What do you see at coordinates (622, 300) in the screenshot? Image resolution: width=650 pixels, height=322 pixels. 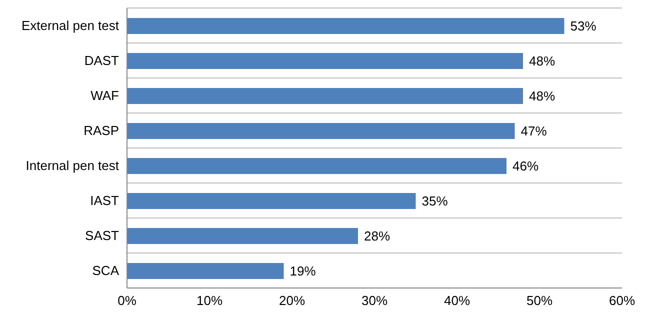 I see `x-tick-label: 60%` at bounding box center [622, 300].